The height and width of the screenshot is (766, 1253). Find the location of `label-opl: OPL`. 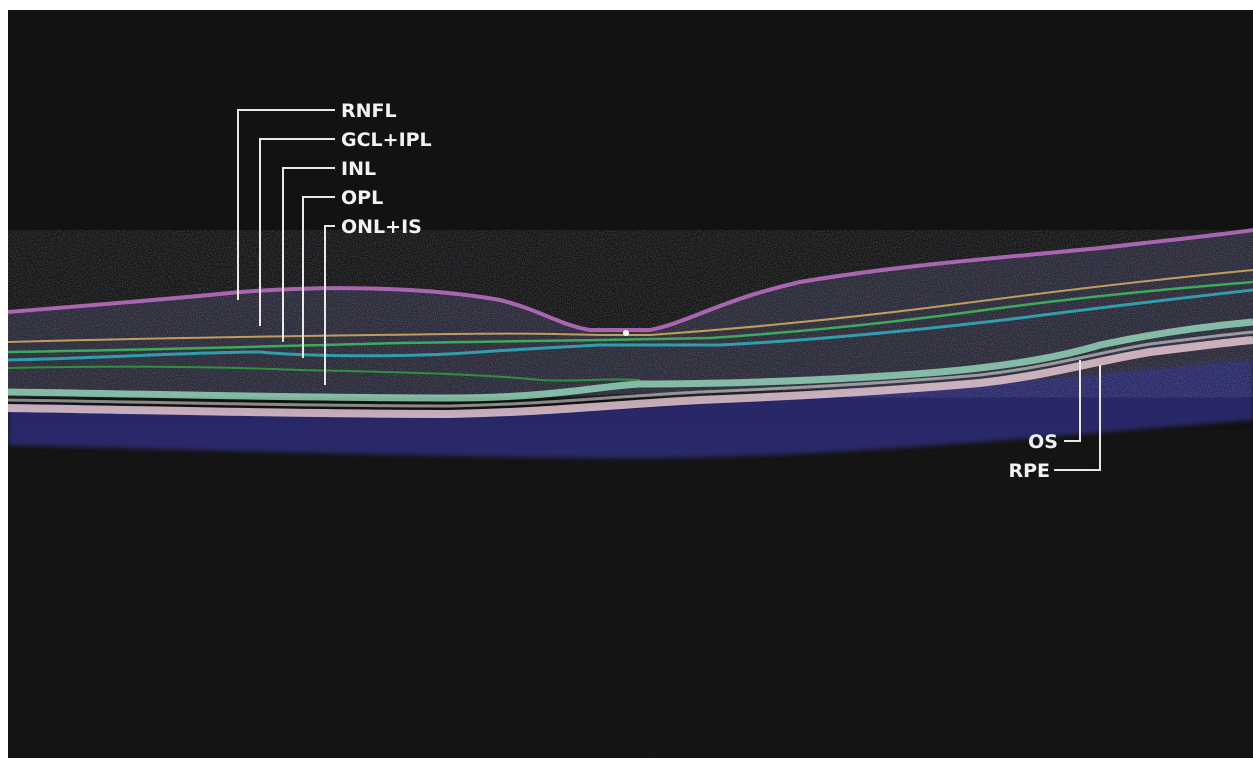

label-opl: OPL is located at coordinates (362, 198).